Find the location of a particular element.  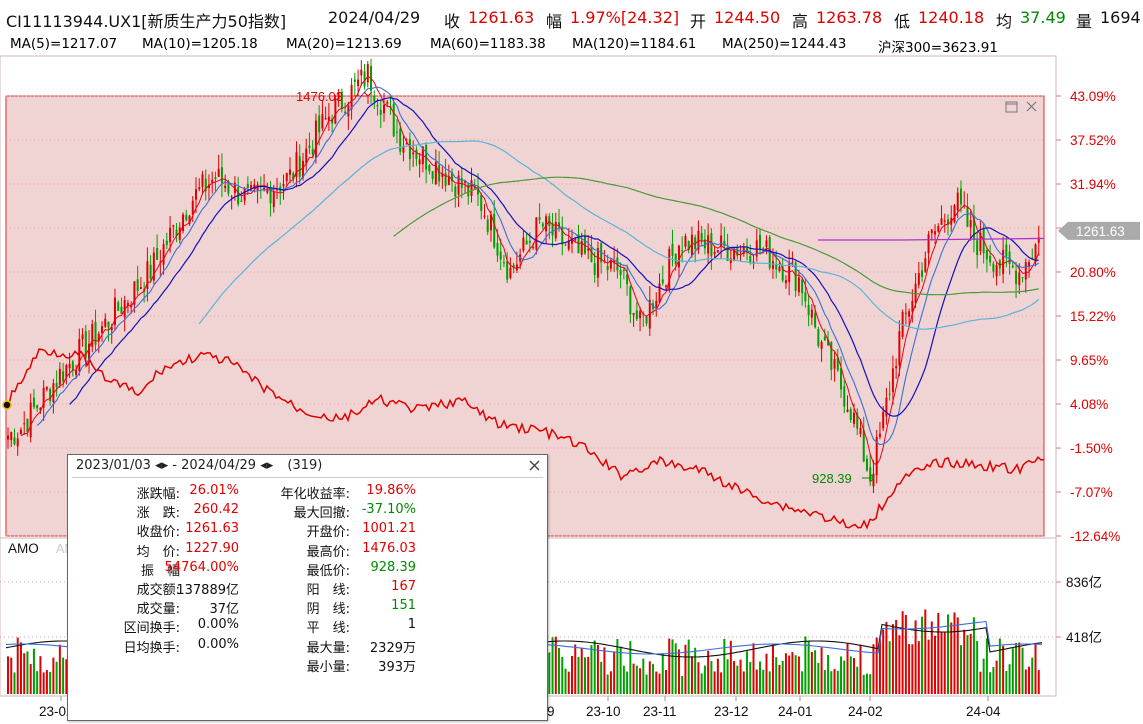

maximize-icon is located at coordinates (1011, 107).